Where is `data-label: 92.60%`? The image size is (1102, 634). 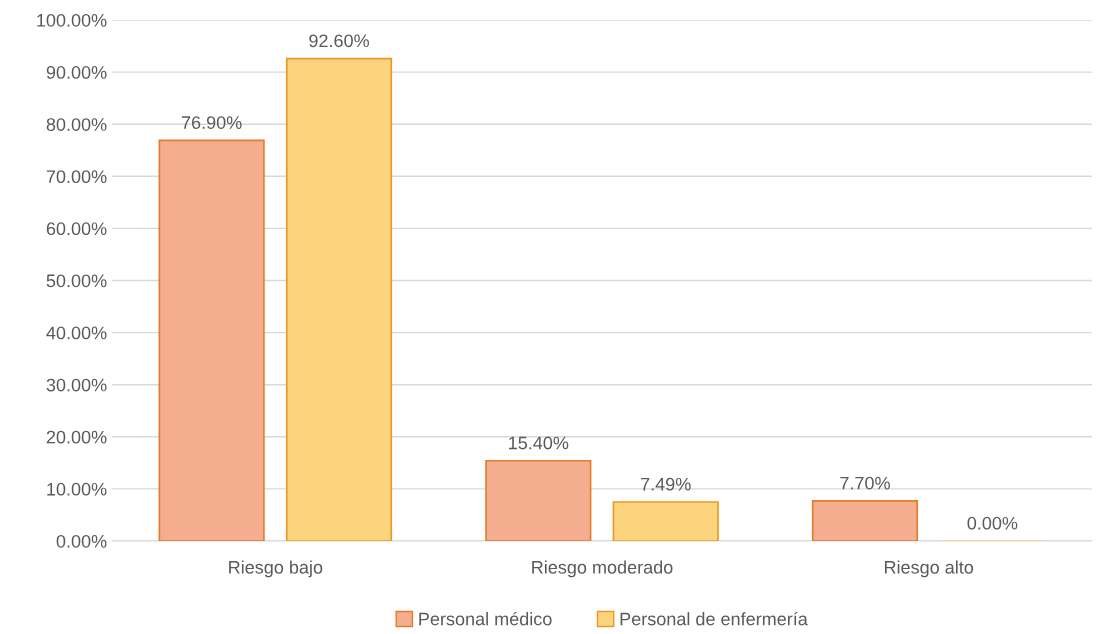
data-label: 92.60% is located at coordinates (339, 41).